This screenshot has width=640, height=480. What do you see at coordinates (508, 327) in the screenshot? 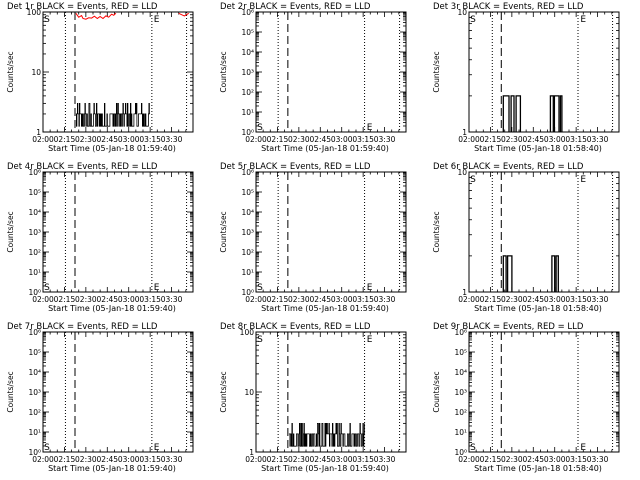
I see `panel-title: Det 9r BLACK = Events, RED = LLD` at bounding box center [508, 327].